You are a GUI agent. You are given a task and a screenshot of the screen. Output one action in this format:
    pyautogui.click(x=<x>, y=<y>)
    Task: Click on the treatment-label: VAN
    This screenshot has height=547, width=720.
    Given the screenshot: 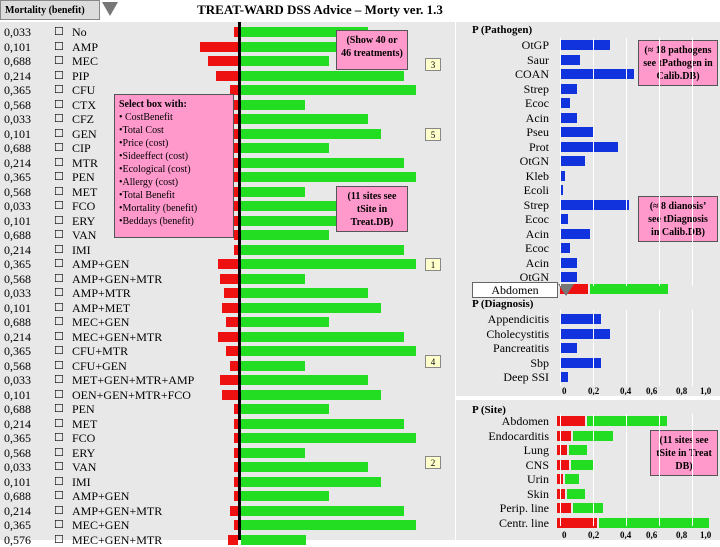 What is the action you would take?
    pyautogui.click(x=84, y=235)
    